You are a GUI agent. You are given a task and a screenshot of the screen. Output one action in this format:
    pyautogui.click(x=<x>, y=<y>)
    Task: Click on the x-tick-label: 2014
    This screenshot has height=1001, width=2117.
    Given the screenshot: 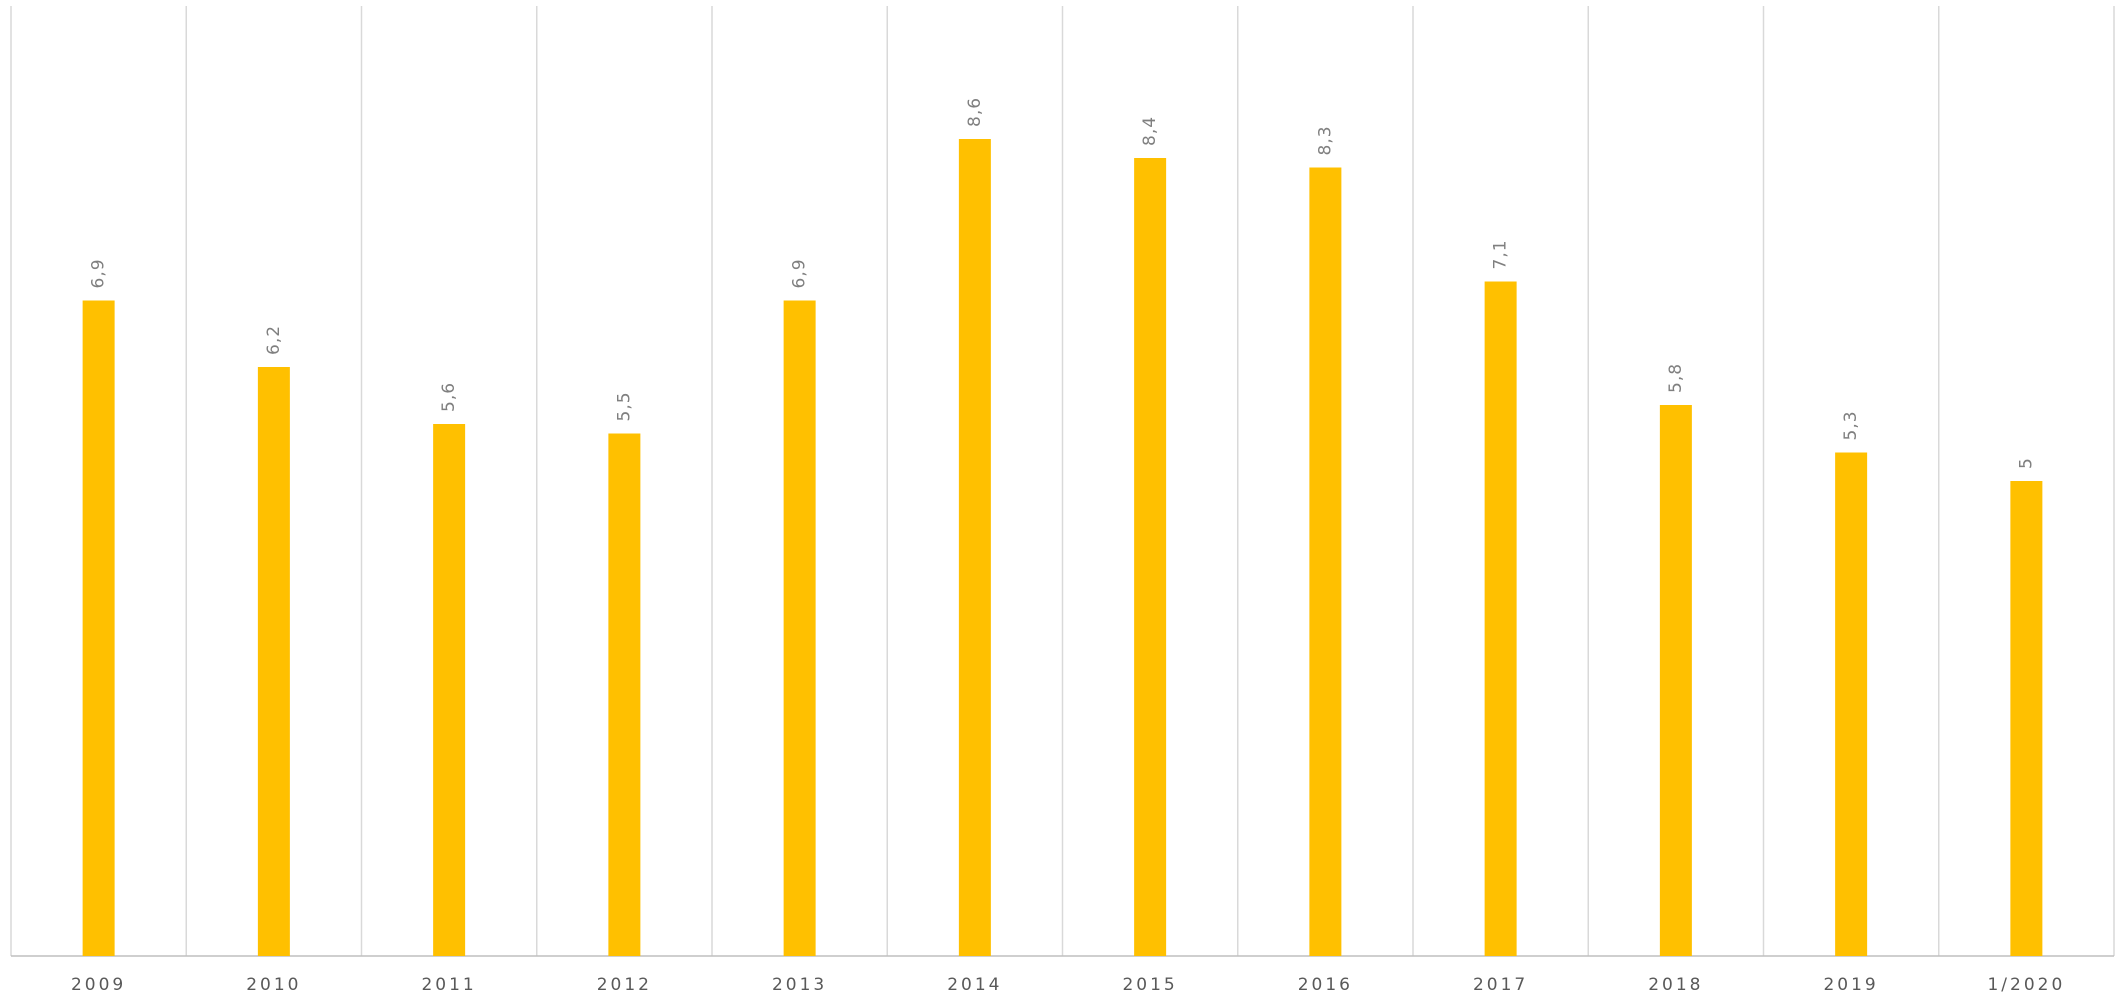 What is the action you would take?
    pyautogui.click(x=974, y=985)
    